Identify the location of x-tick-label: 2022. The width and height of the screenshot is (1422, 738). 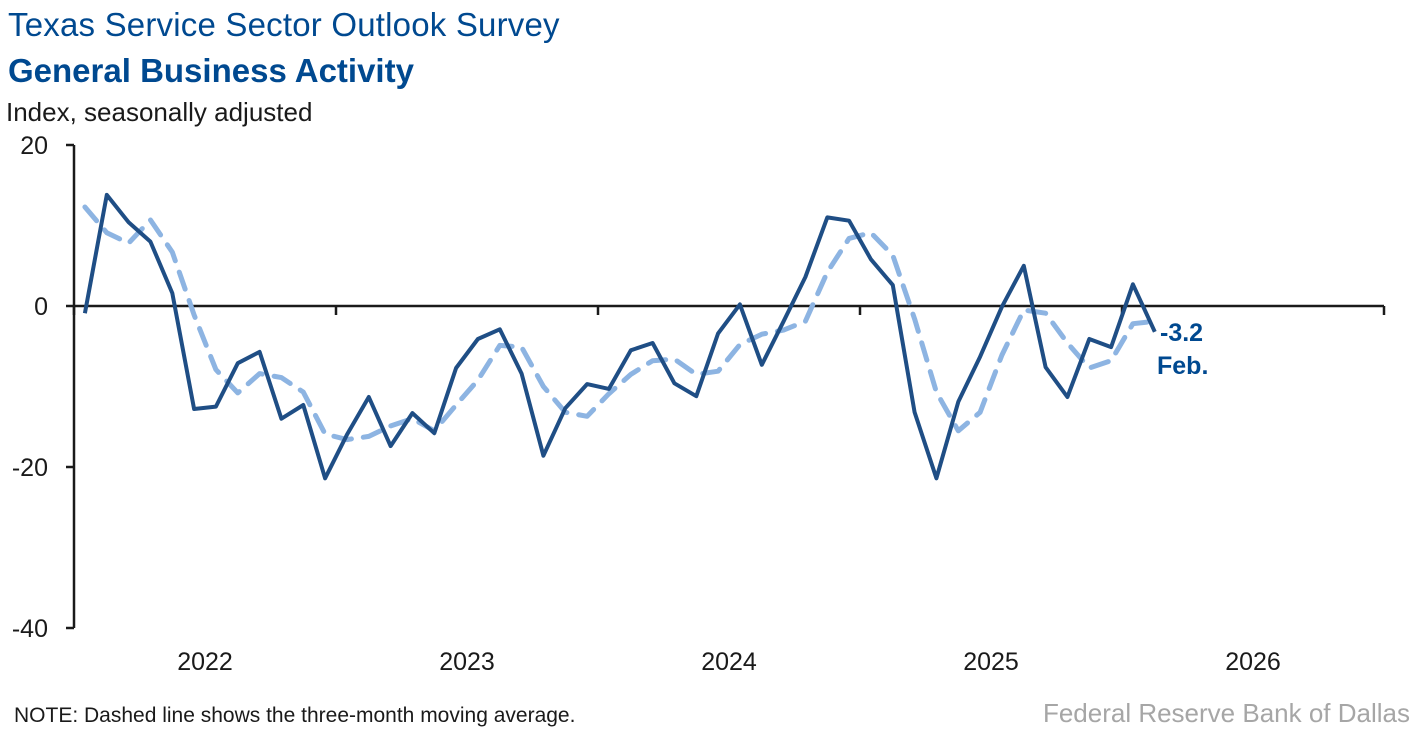
(205, 662).